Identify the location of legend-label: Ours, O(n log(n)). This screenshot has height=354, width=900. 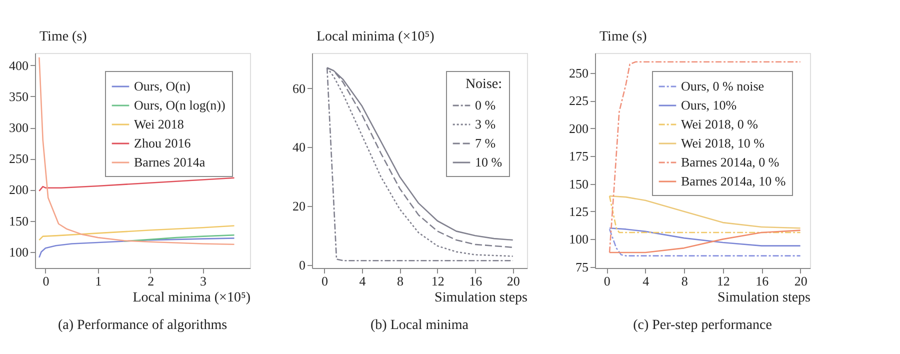
(180, 105).